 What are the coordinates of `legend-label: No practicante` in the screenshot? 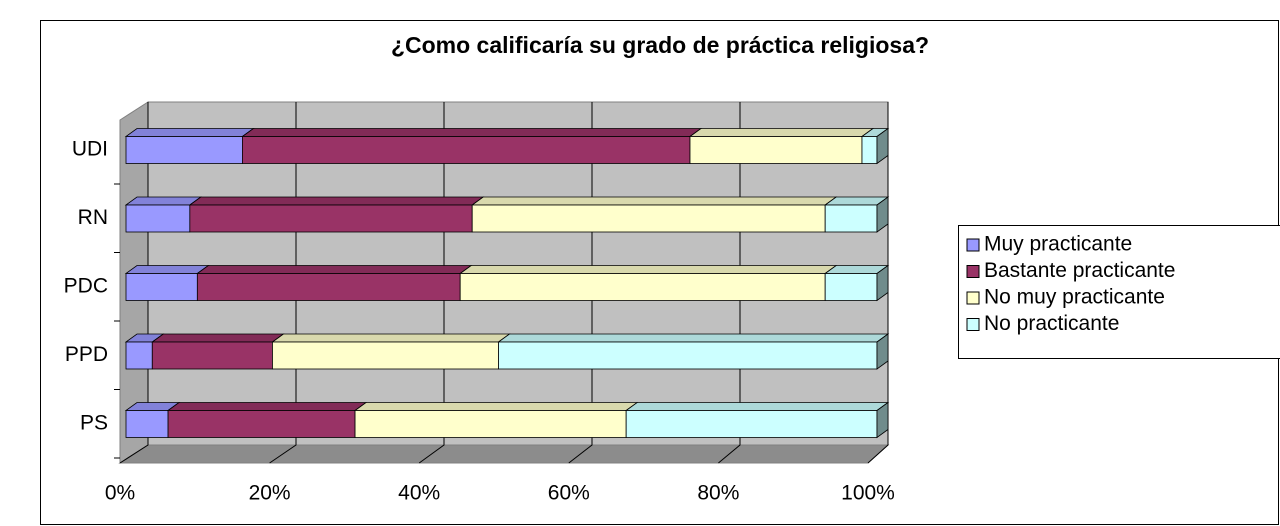 It's located at (1051, 323).